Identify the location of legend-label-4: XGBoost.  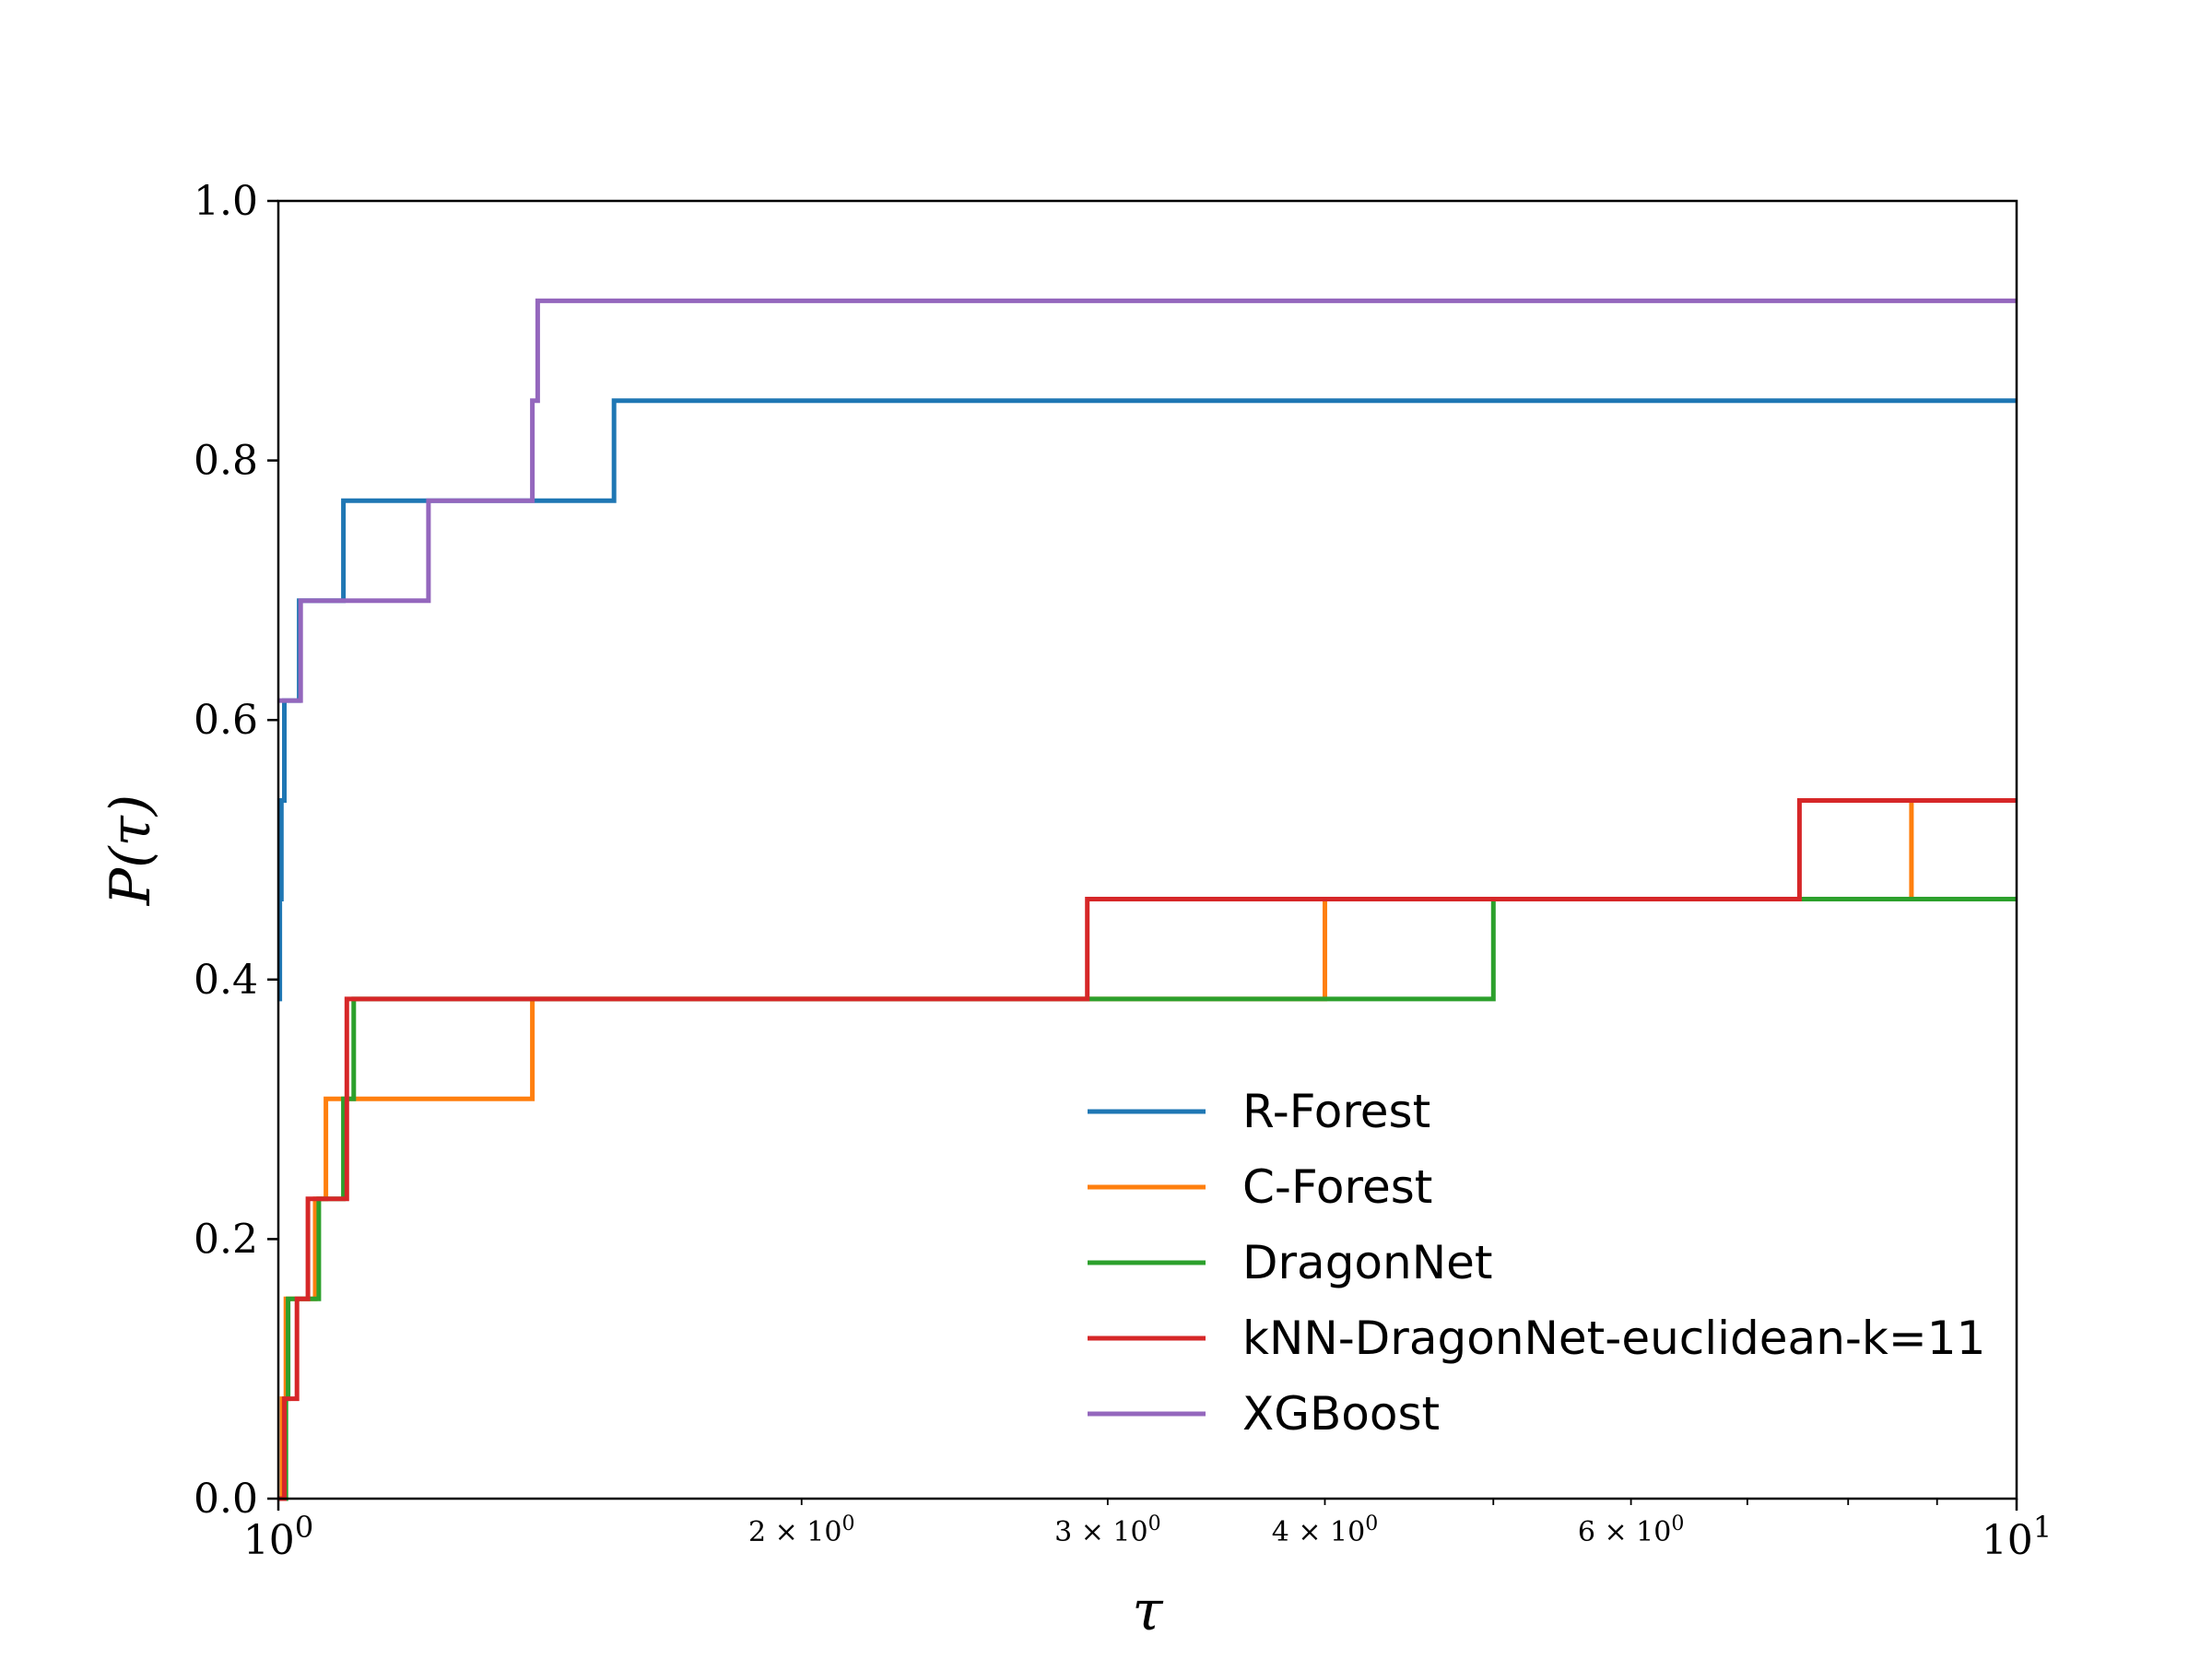
(1341, 1414).